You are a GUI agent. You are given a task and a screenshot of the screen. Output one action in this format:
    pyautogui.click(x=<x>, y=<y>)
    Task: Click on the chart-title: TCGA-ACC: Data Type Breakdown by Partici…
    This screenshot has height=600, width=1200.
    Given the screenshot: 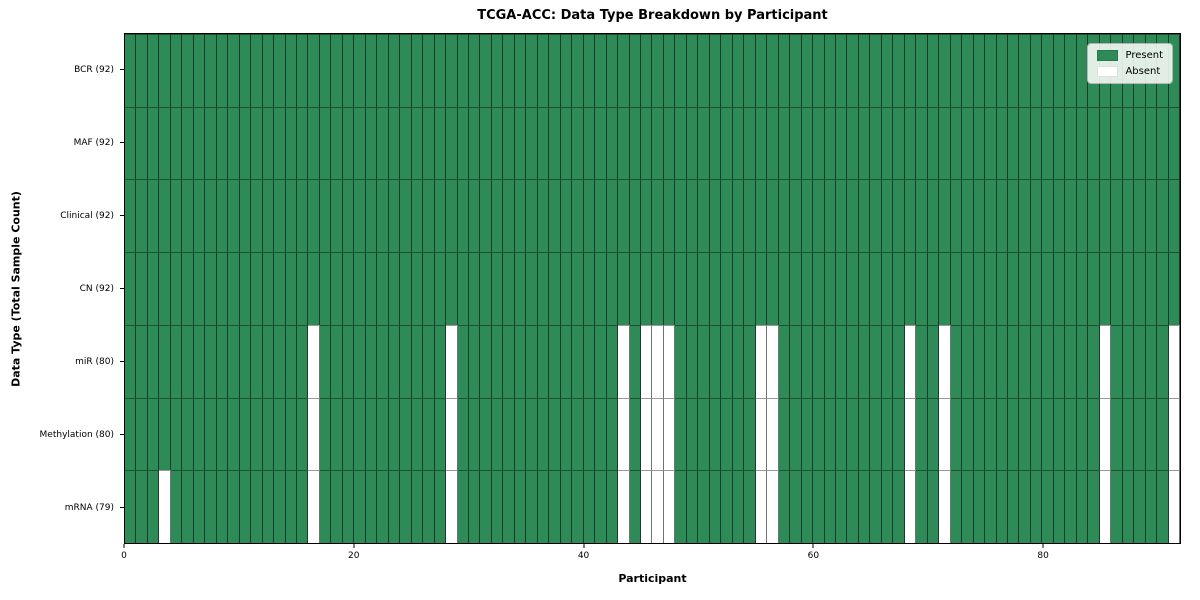 What is the action you would take?
    pyautogui.click(x=652, y=15)
    